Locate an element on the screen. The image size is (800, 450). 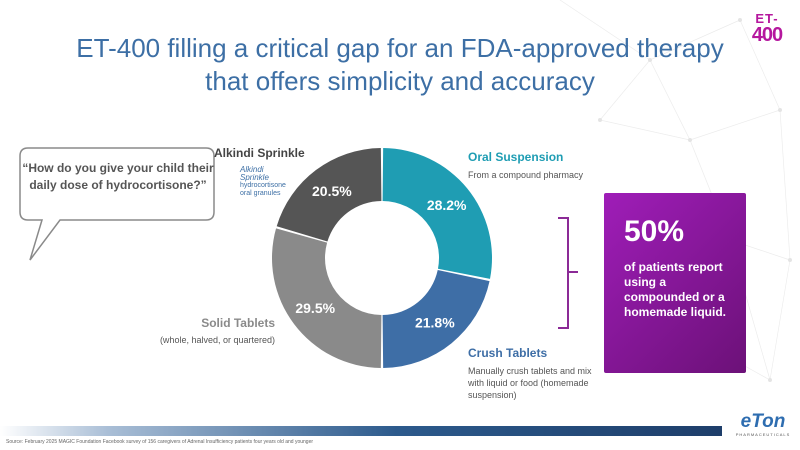
eton-logo: eTon PHARMACEUTICALS is located at coordinates (763, 424).